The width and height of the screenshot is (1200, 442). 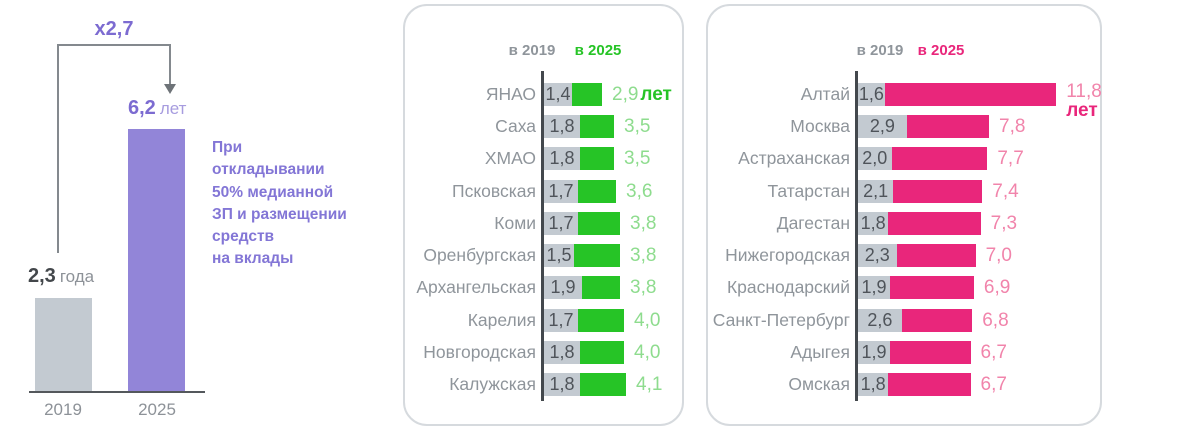 I want to click on value-label: 6,7, so click(x=993, y=385).